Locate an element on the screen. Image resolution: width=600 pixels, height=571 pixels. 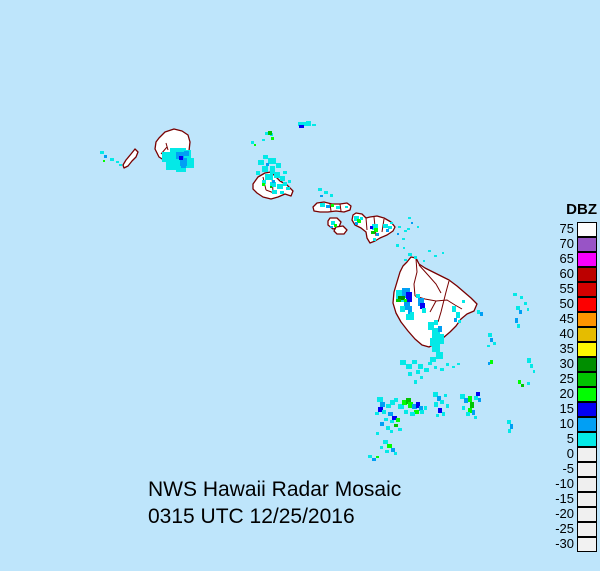
legend-value-label: -15 is located at coordinates (564, 498).